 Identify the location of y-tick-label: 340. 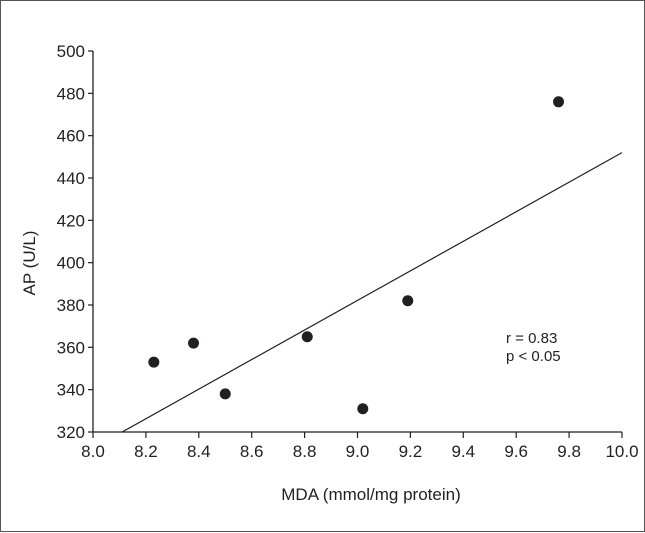
(71, 390).